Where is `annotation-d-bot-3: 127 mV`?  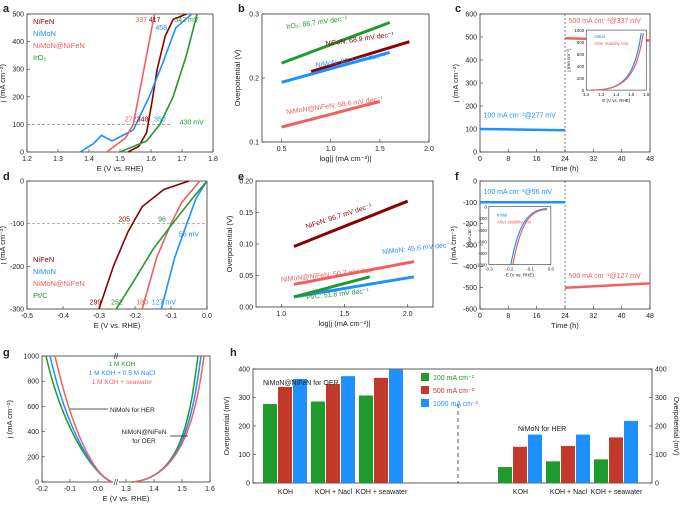
annotation-d-bot-3: 127 mV is located at coordinates (164, 303).